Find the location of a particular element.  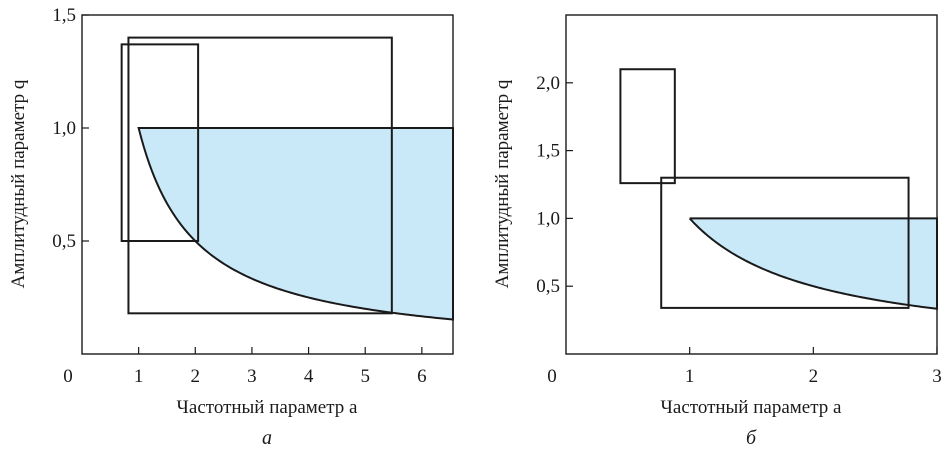

y-axis-label-b: Амплитудный параметр q is located at coordinates (502, 183).